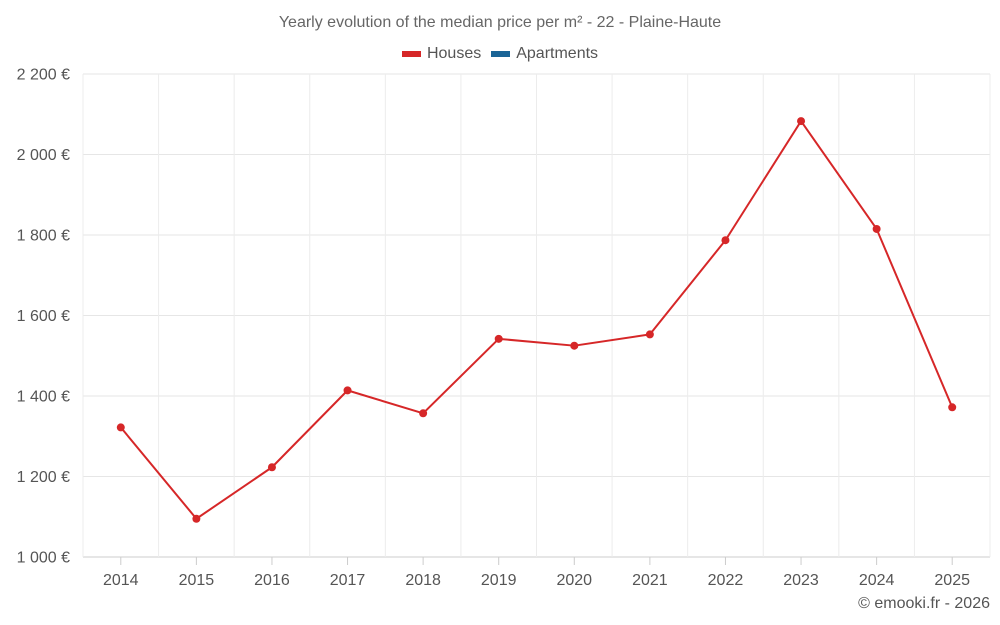 This screenshot has height=625, width=1000. Describe the element at coordinates (197, 580) in the screenshot. I see `x-tick-label: 2015` at that location.